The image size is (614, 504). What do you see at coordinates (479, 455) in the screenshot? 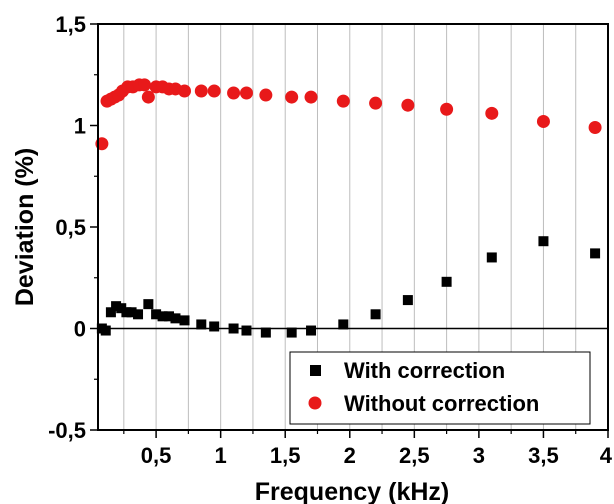
I see `x-tick-label: 3` at bounding box center [479, 455].